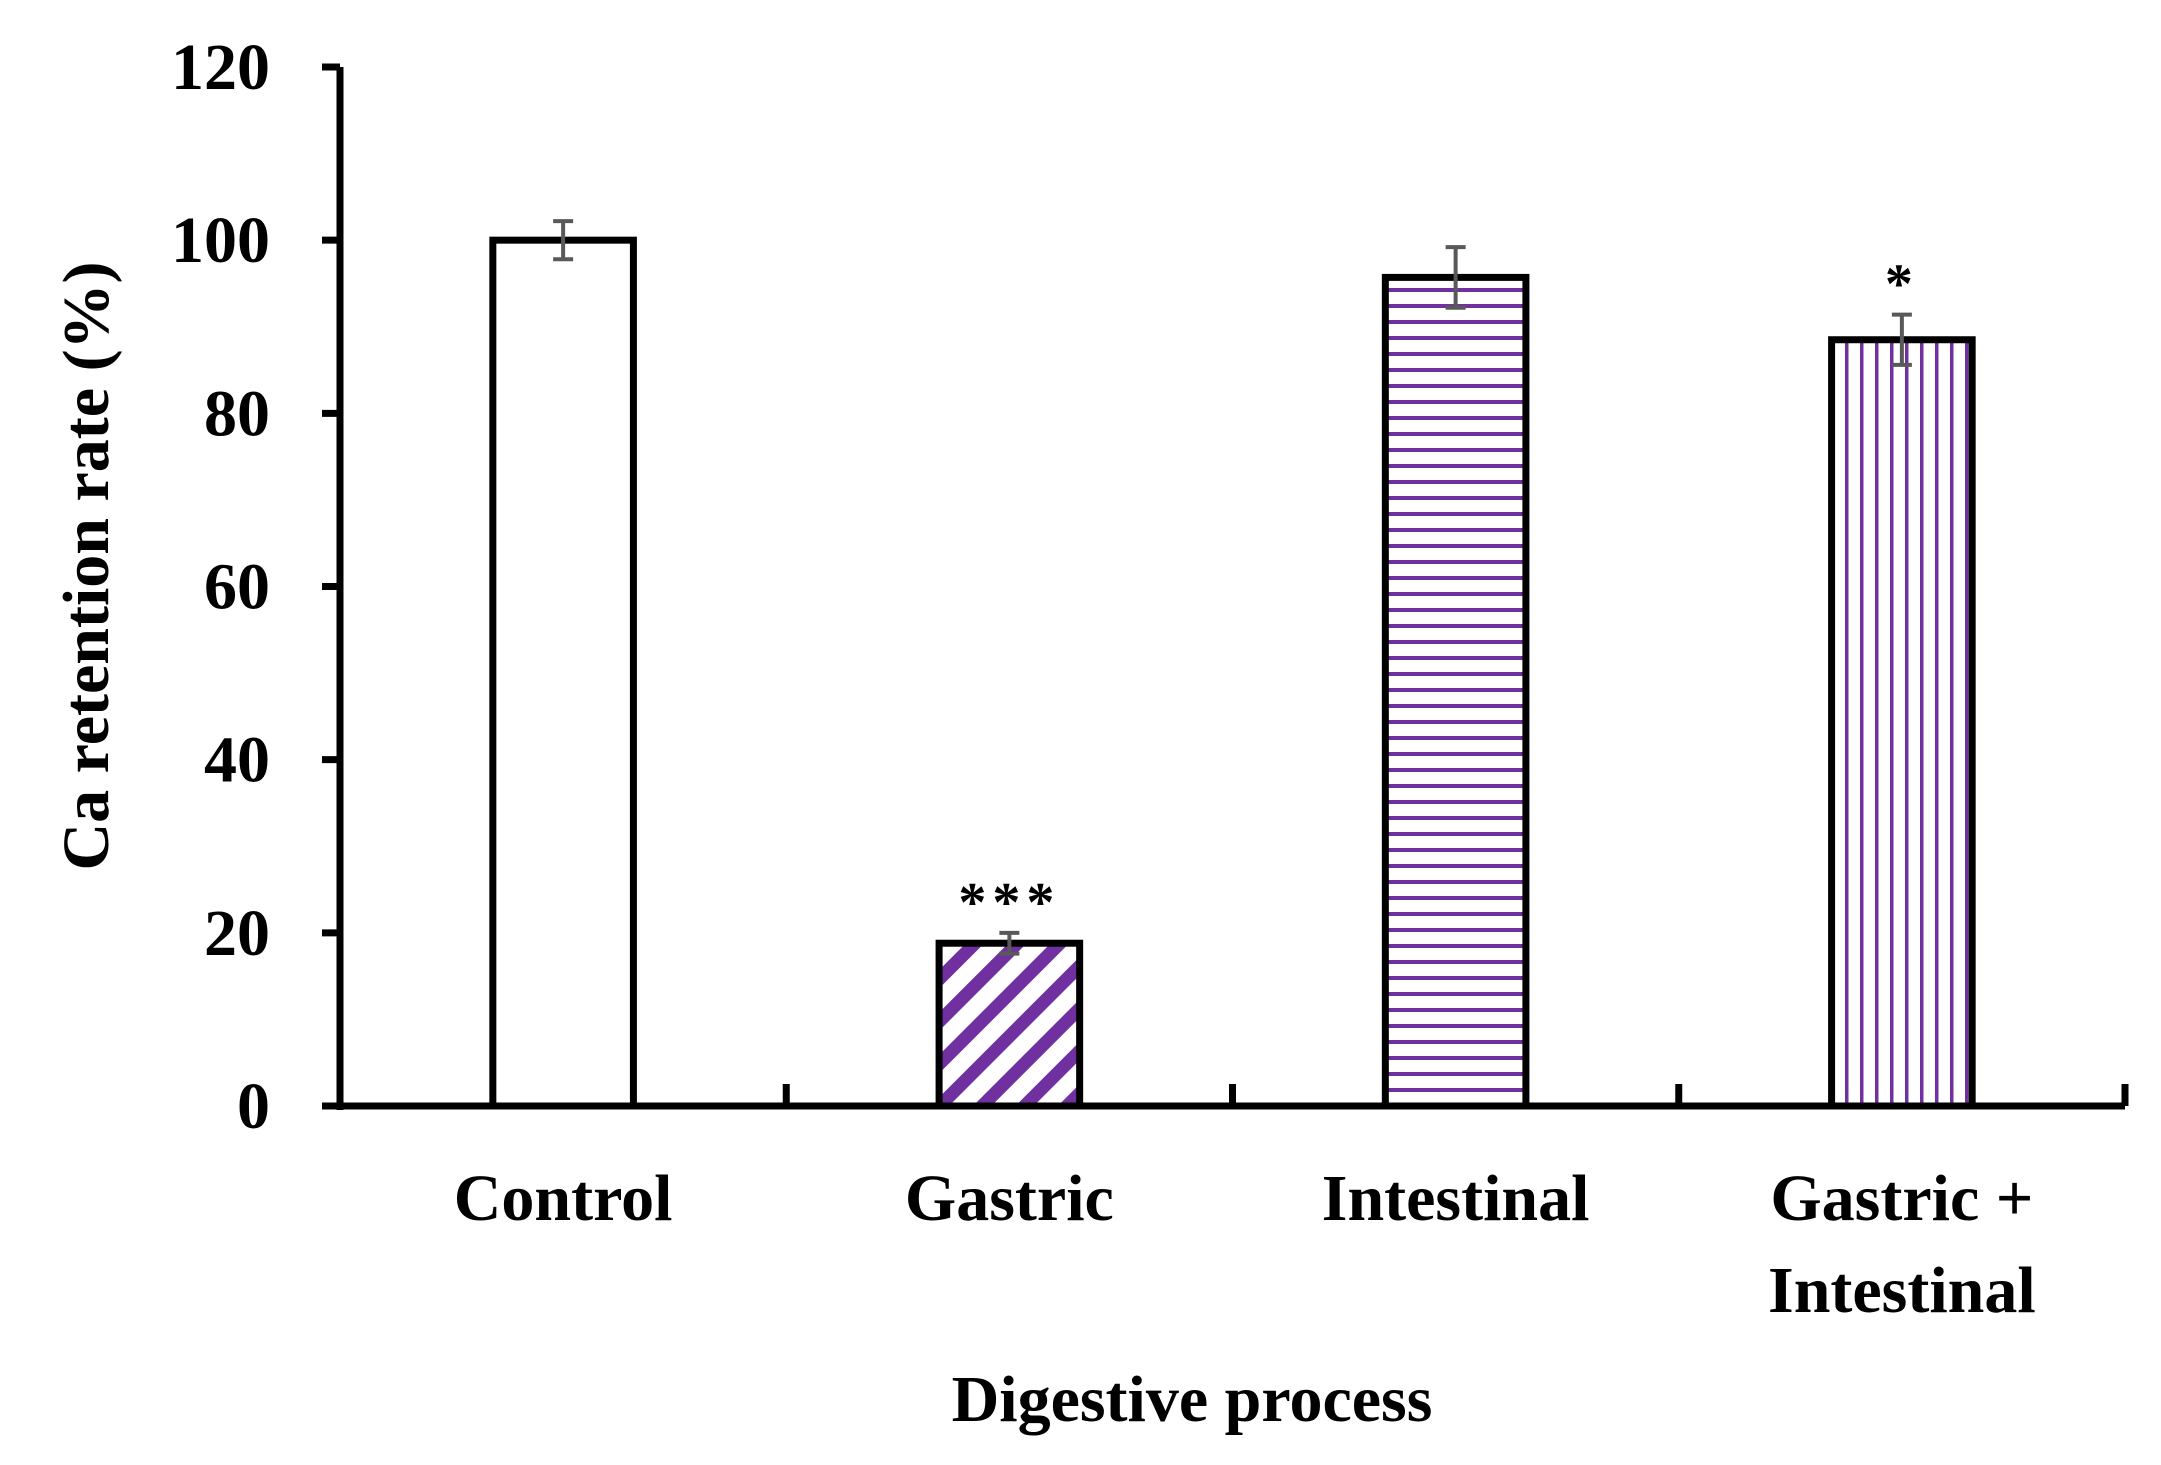 This screenshot has width=2161, height=1465. I want to click on y-tick-label-100: 100, so click(220, 240).